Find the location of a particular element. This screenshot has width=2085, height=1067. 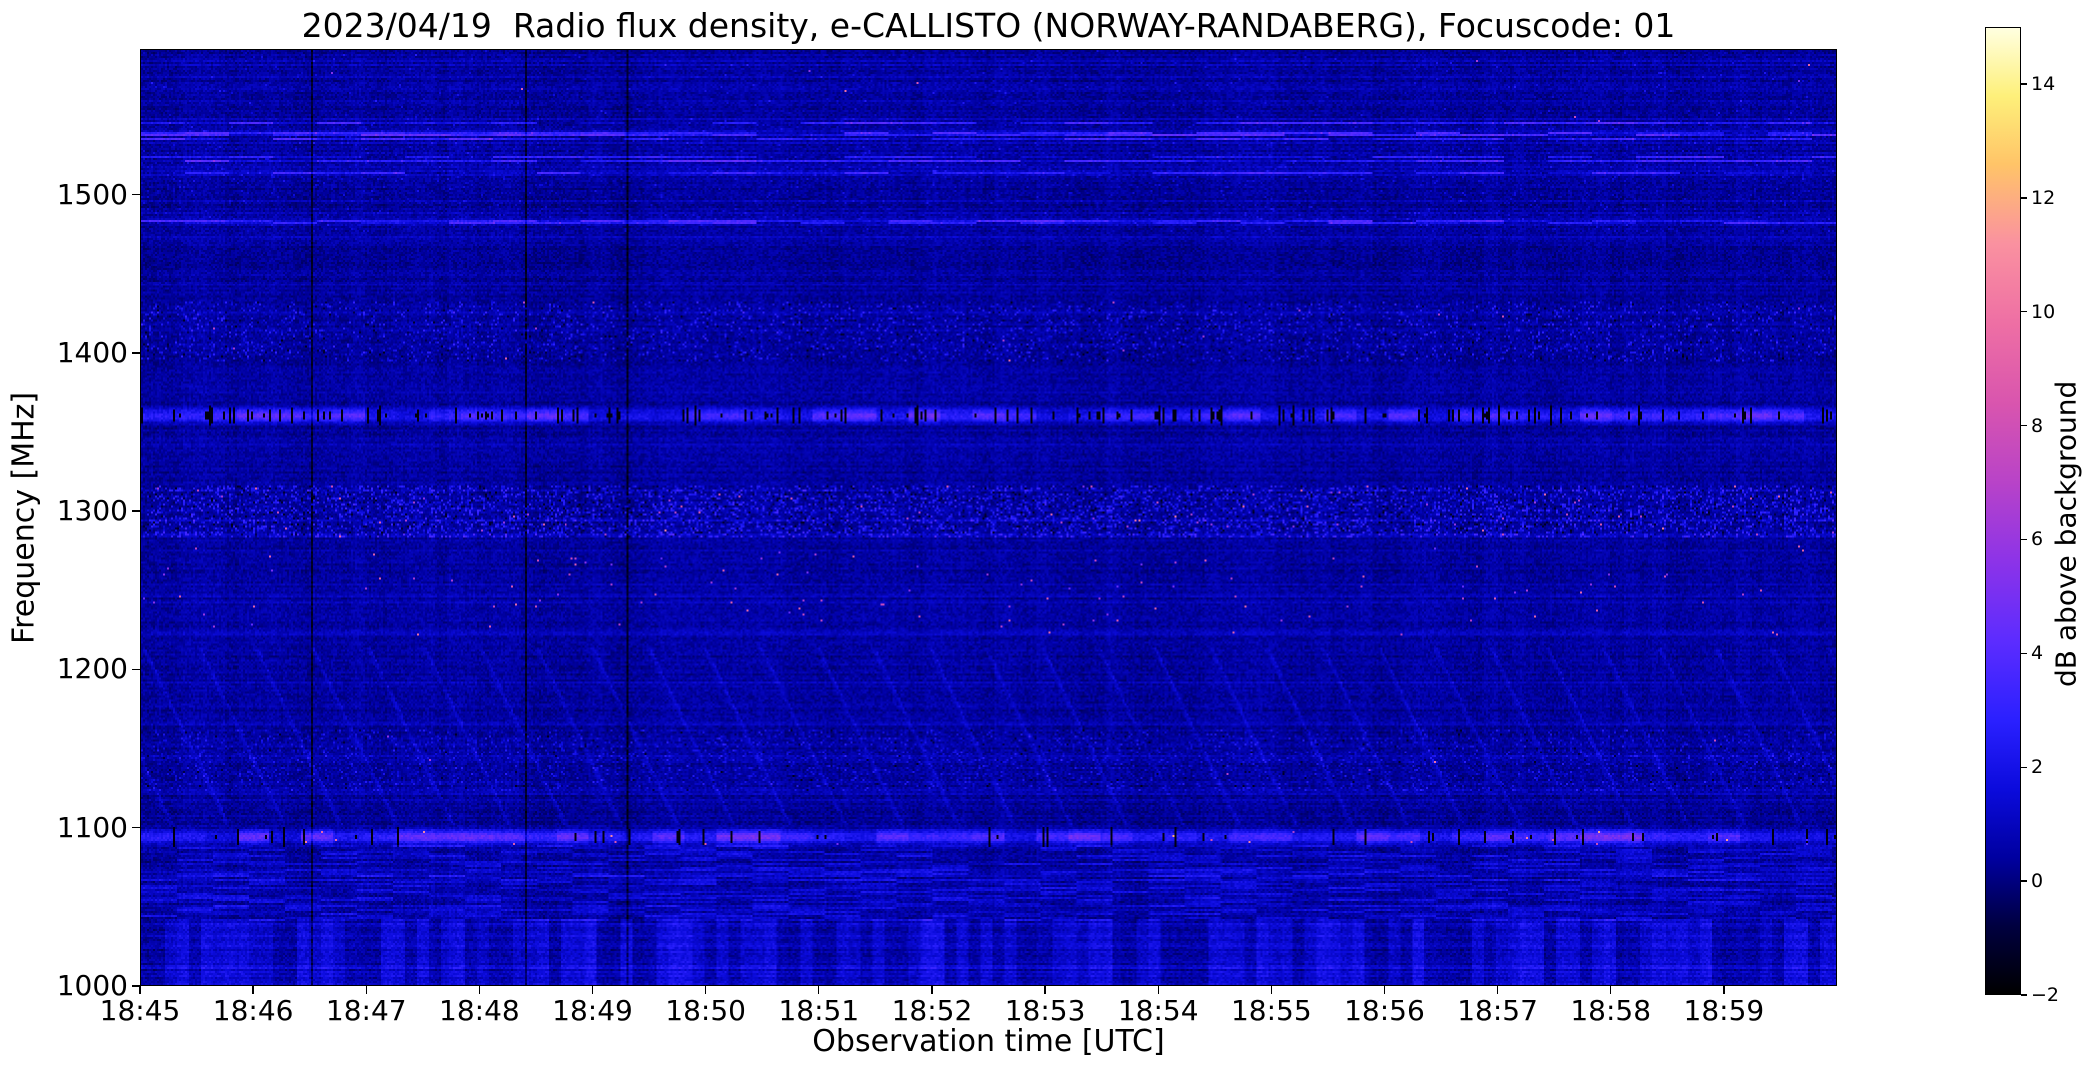

x-tick-label: 18:50 is located at coordinates (706, 1010).